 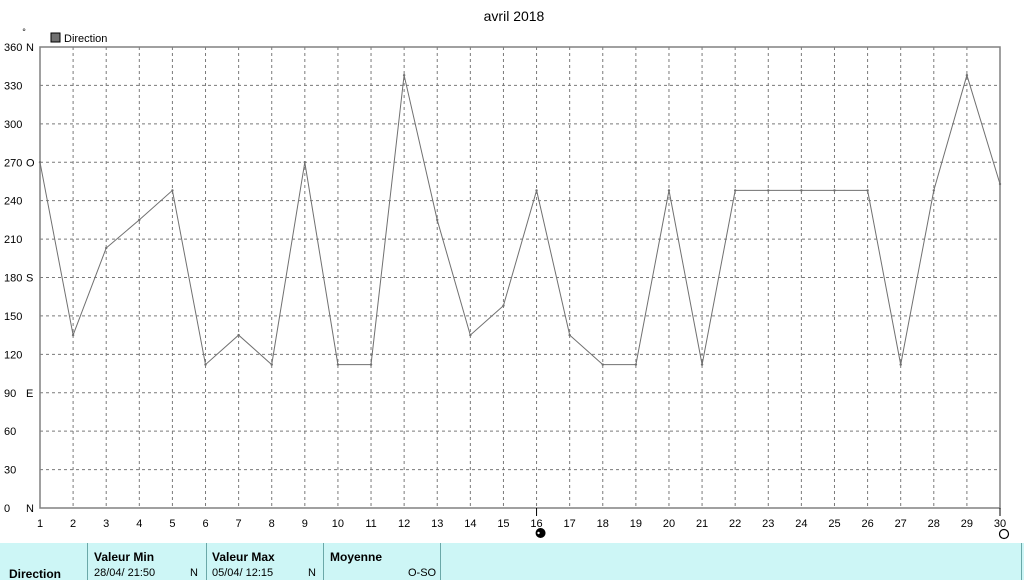 What do you see at coordinates (370, 524) in the screenshot?
I see `x-tick-label: 11` at bounding box center [370, 524].